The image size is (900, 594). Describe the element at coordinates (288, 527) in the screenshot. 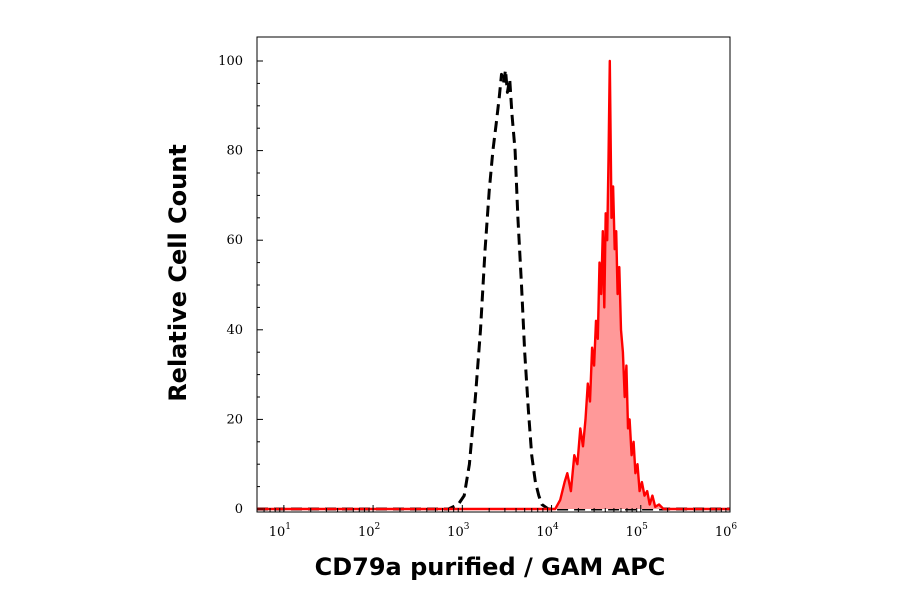

I see `x-tick-exponent: 1` at that location.